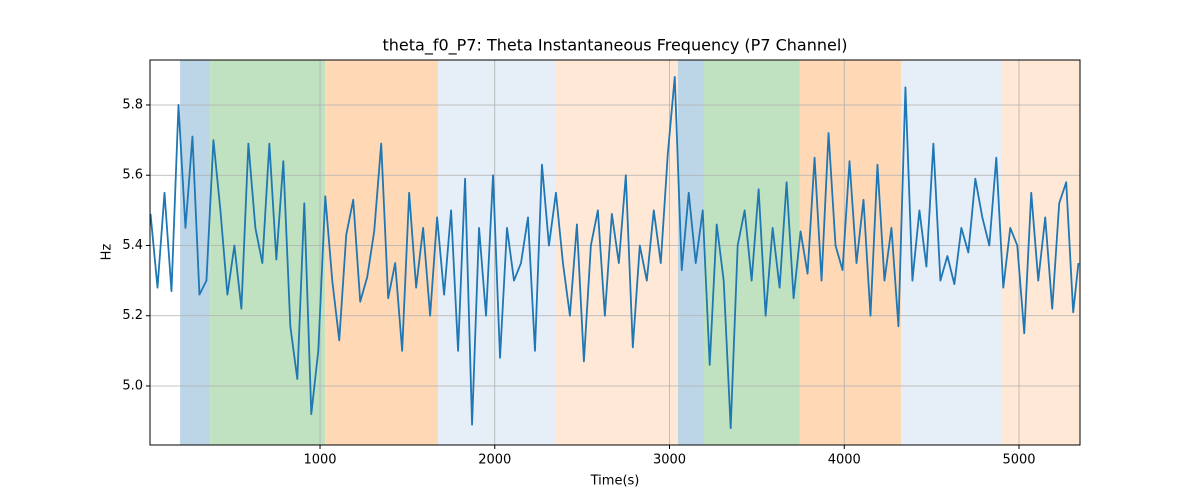 The image size is (1200, 504). I want to click on y-tick-label: 5.2, so click(132, 315).